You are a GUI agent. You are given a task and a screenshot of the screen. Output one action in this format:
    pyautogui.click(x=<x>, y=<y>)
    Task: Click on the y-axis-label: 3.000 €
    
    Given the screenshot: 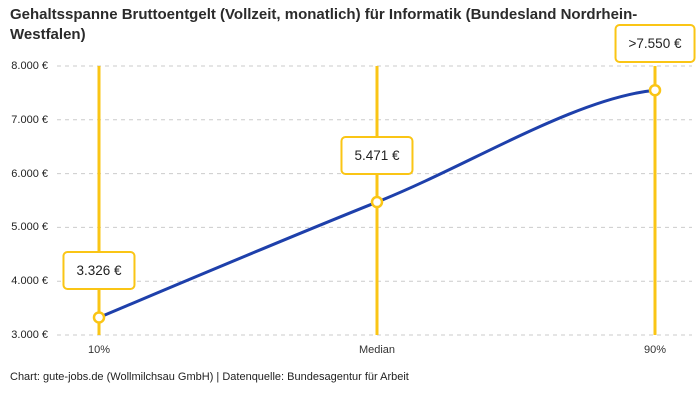 What is the action you would take?
    pyautogui.click(x=29, y=335)
    